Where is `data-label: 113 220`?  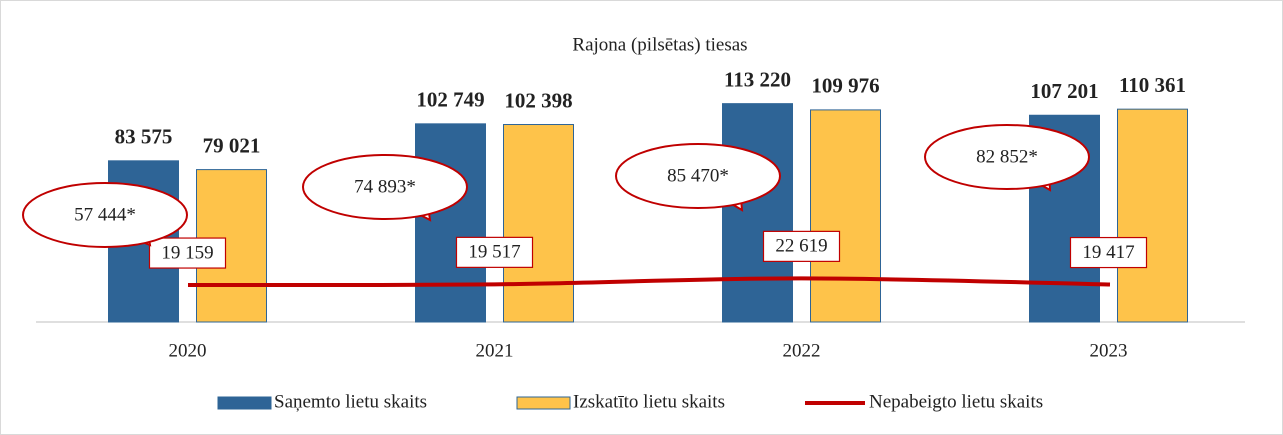 data-label: 113 220 is located at coordinates (757, 79).